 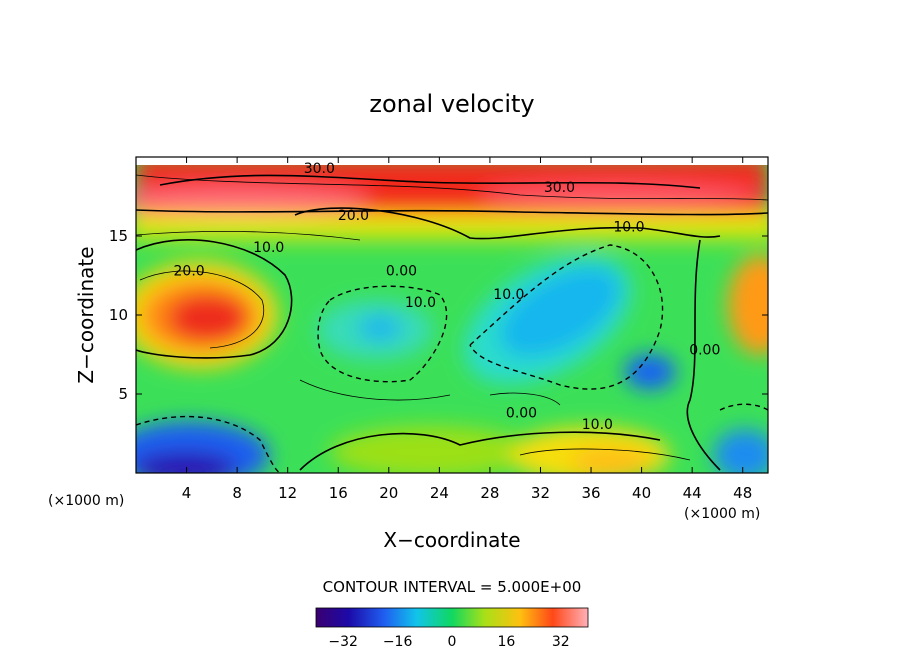 What do you see at coordinates (722, 514) in the screenshot?
I see `x-unit-right: (×1000 m)` at bounding box center [722, 514].